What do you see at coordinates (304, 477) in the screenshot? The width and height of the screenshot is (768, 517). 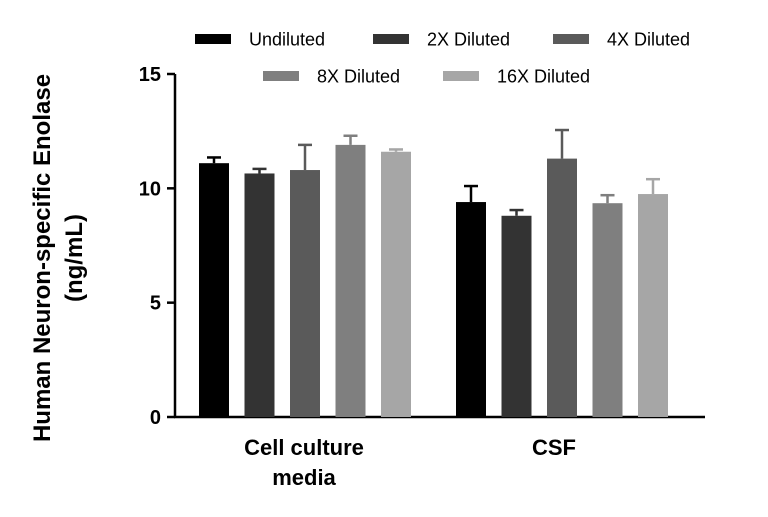 I see `x-category-label: media` at bounding box center [304, 477].